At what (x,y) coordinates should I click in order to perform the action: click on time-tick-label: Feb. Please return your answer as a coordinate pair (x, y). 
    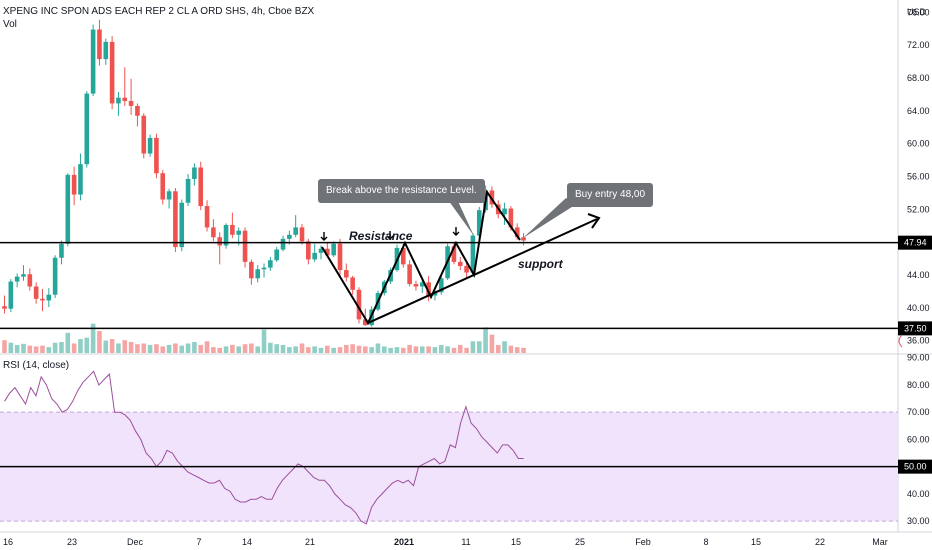
    Looking at the image, I should click on (643, 542).